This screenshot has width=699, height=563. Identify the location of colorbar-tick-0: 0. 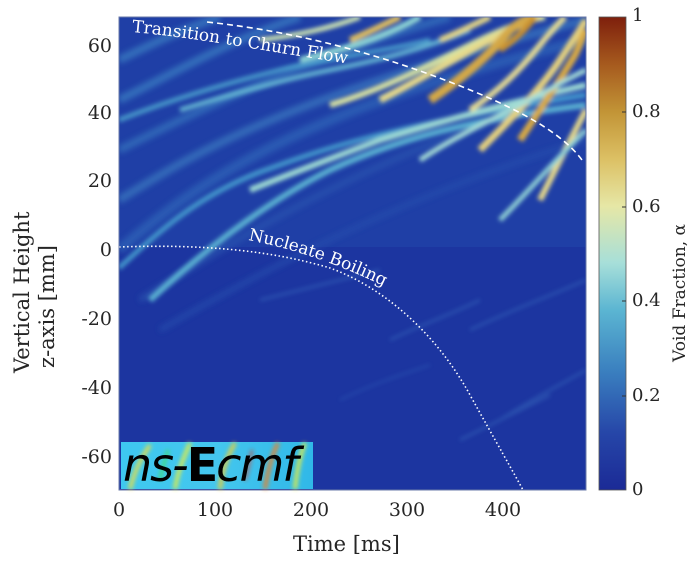
(638, 489).